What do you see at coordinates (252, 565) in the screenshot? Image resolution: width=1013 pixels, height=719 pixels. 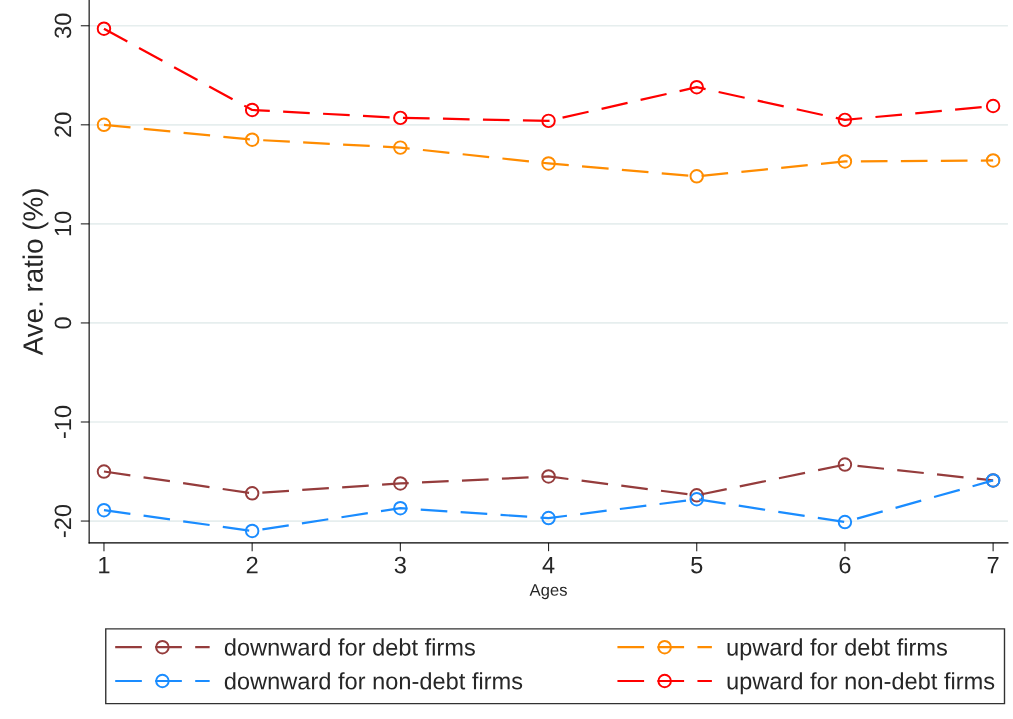 I see `x-tick-label: 2` at bounding box center [252, 565].